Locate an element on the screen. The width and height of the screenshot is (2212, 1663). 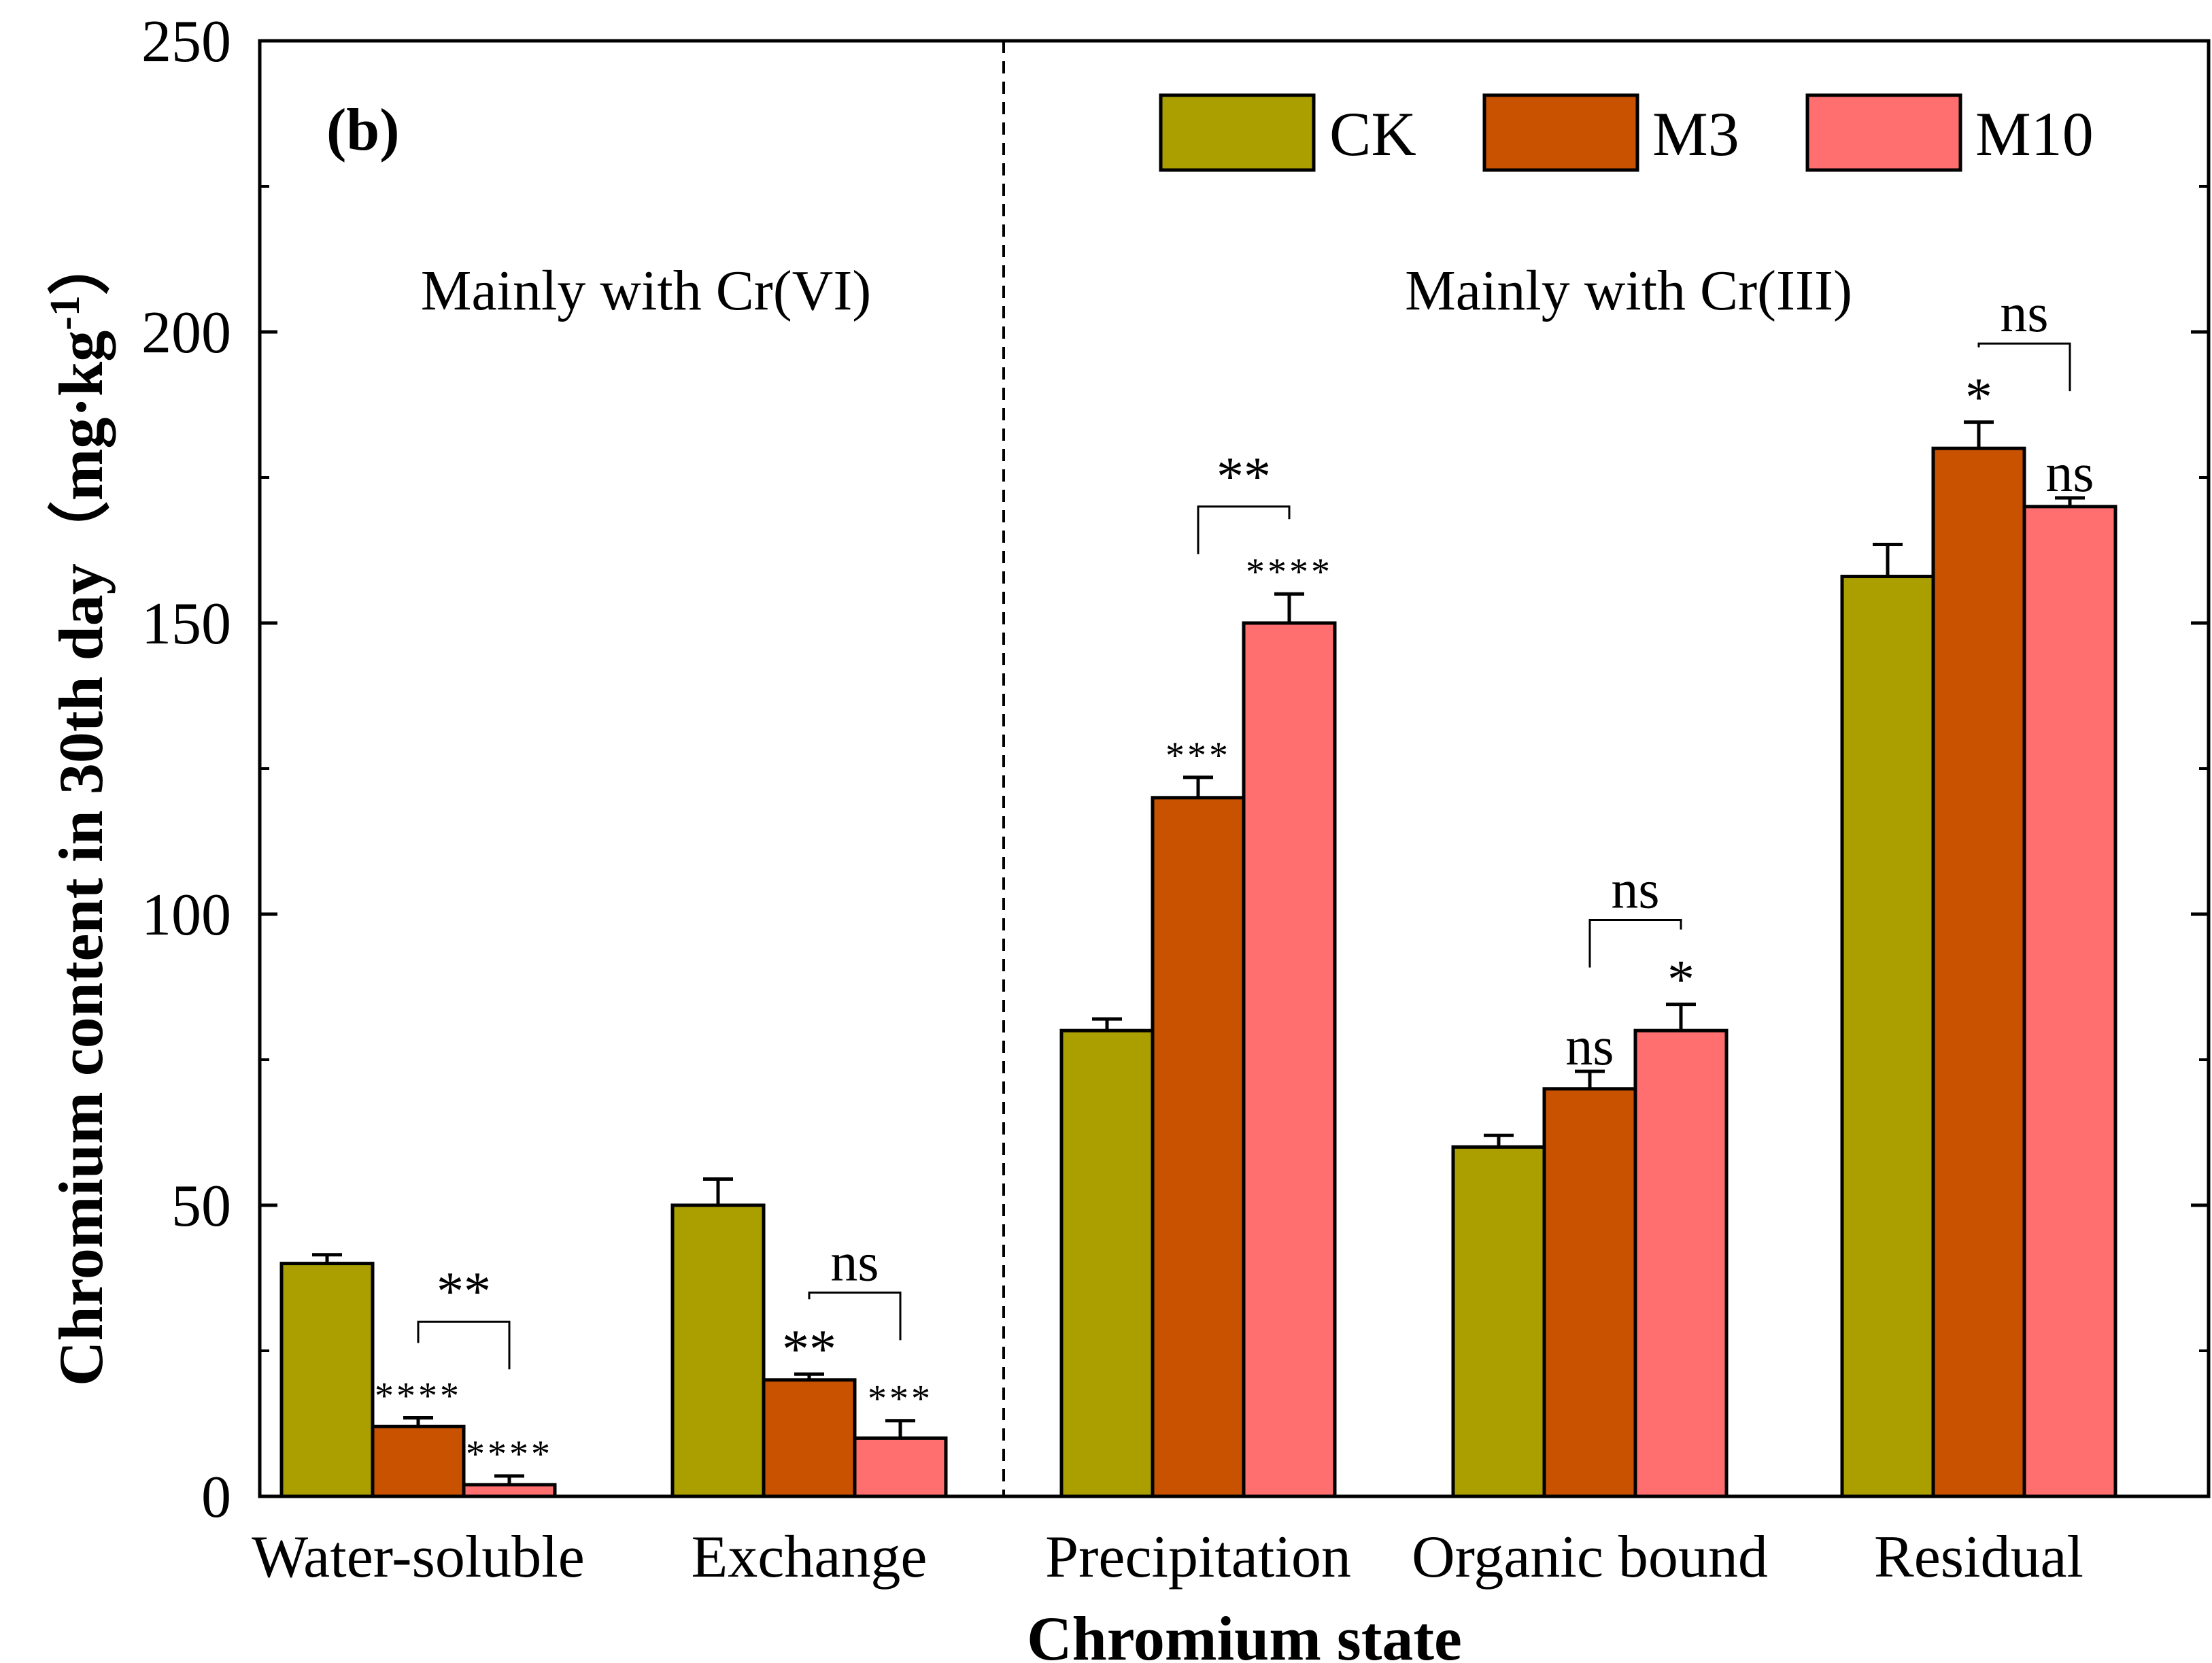
bar-m3-residual is located at coordinates (1979, 972).